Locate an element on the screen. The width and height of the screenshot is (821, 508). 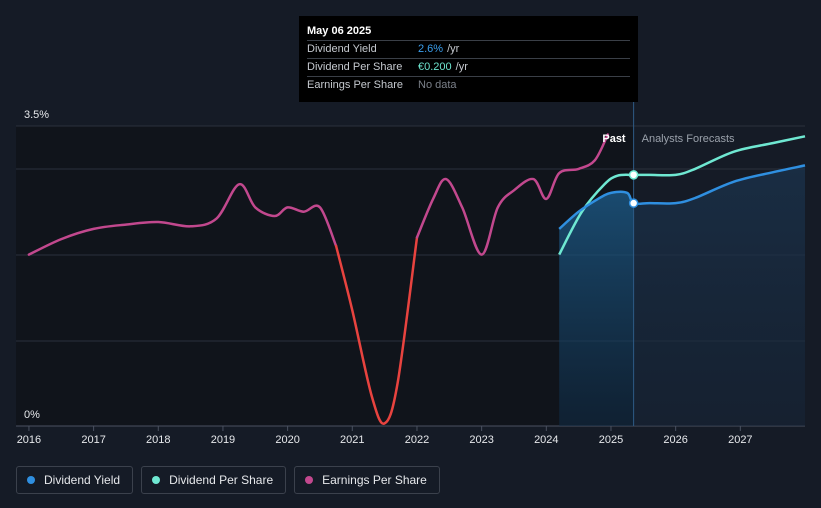
dividend-per-share-line is located at coordinates (682, 195).